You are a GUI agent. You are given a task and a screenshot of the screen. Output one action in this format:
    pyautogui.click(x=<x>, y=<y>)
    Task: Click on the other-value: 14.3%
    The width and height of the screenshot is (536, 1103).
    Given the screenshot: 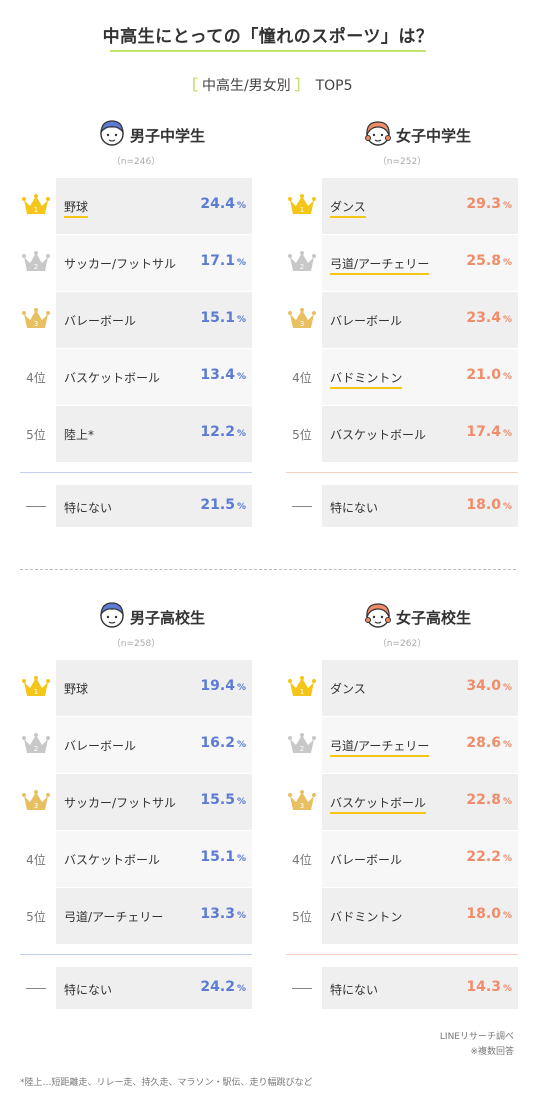 What is the action you would take?
    pyautogui.click(x=489, y=987)
    